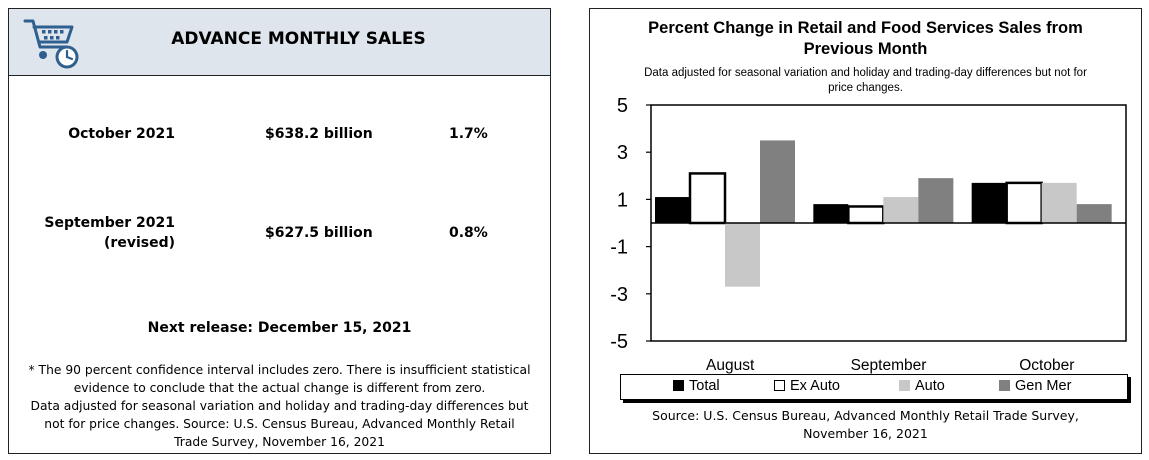 Image resolution: width=1149 pixels, height=460 pixels. I want to click on legend-item-gen-mer: Gen Mer, so click(1035, 386).